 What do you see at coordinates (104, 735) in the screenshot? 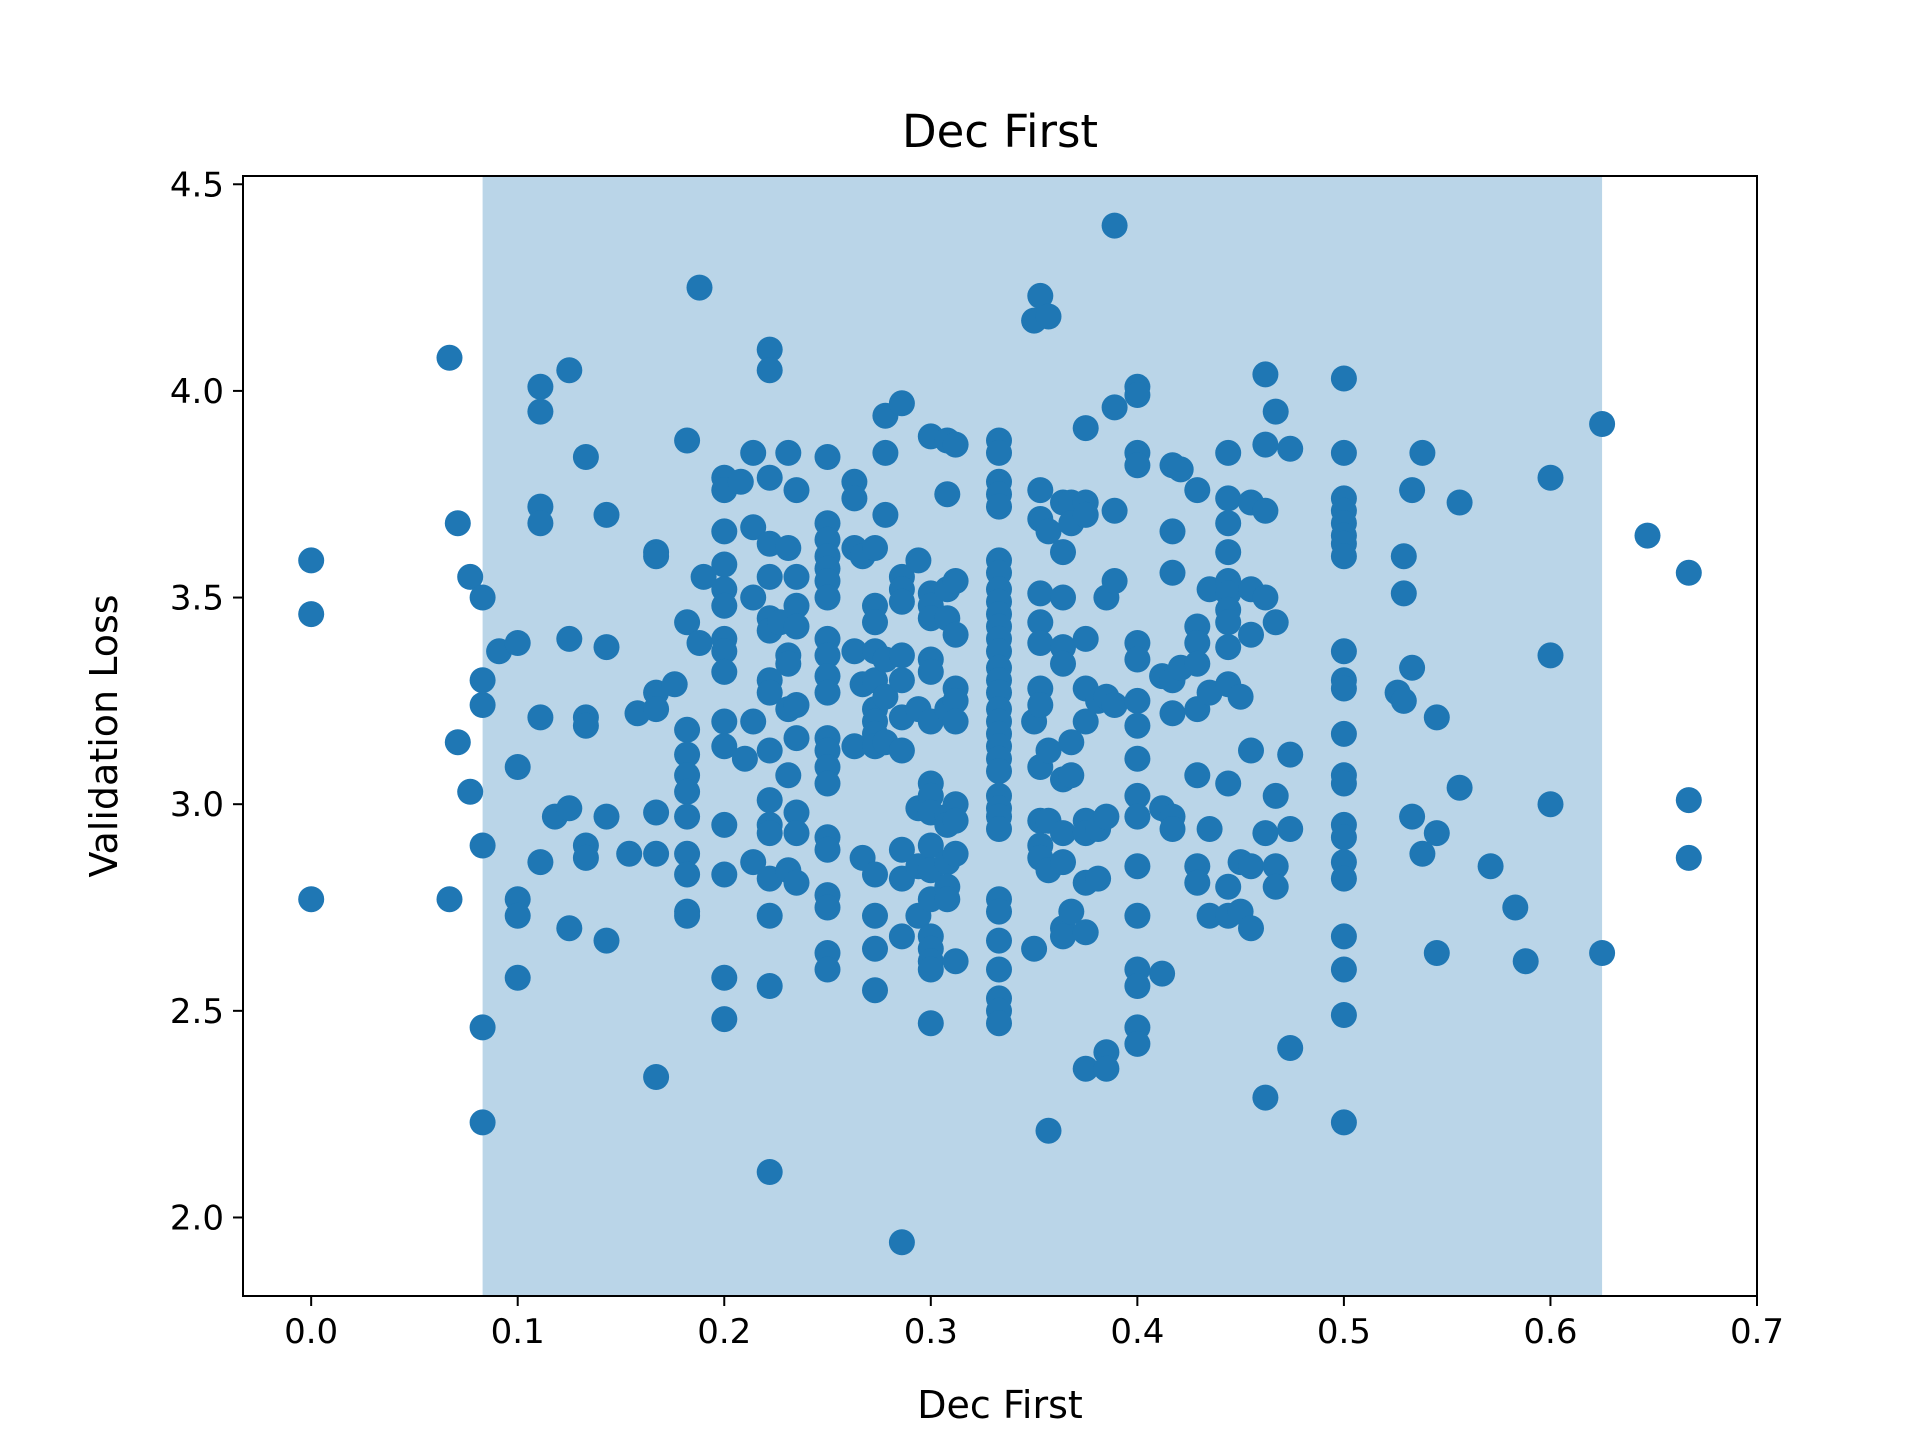
I see `y-axis-label: Validation Loss` at bounding box center [104, 735].